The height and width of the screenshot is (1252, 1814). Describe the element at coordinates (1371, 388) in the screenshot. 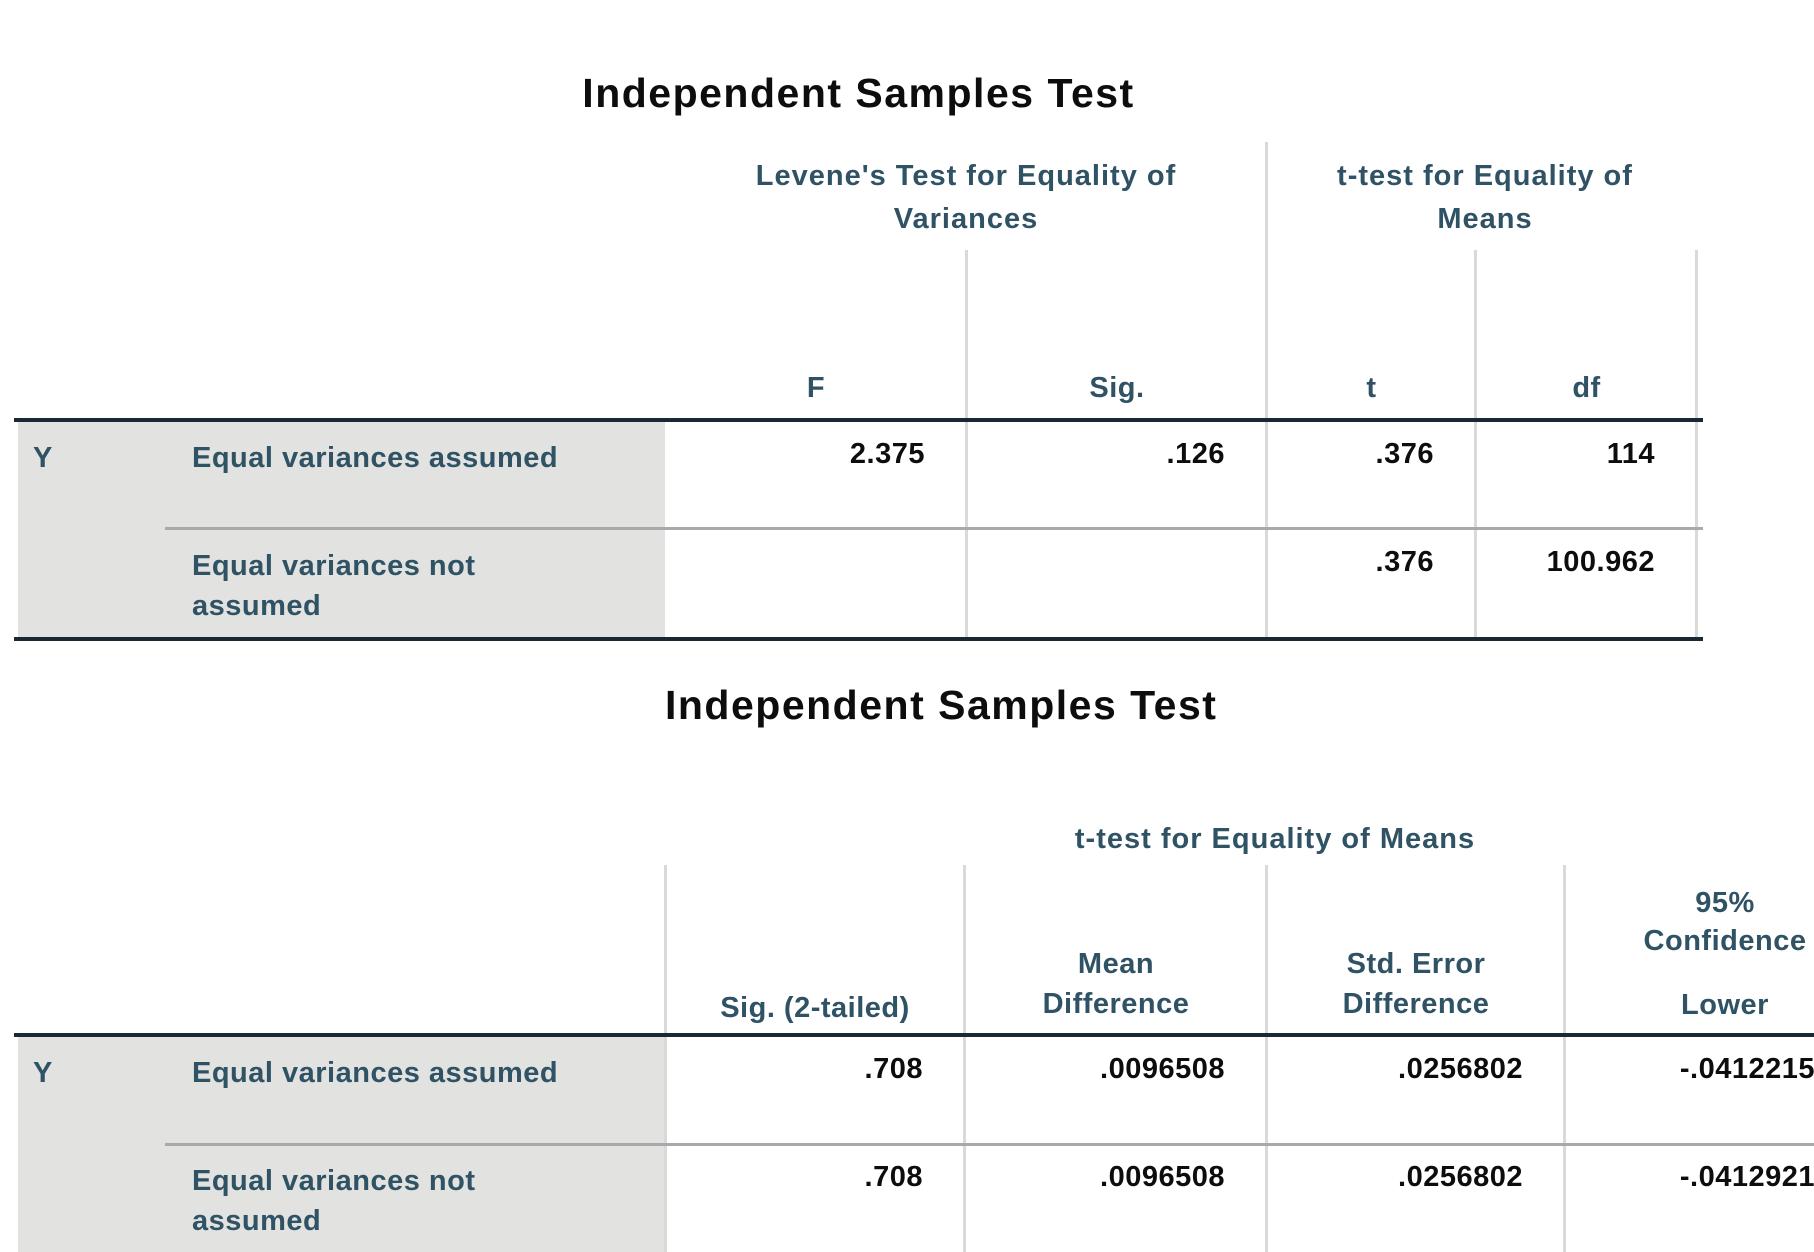

I see `column-header-t: t` at that location.